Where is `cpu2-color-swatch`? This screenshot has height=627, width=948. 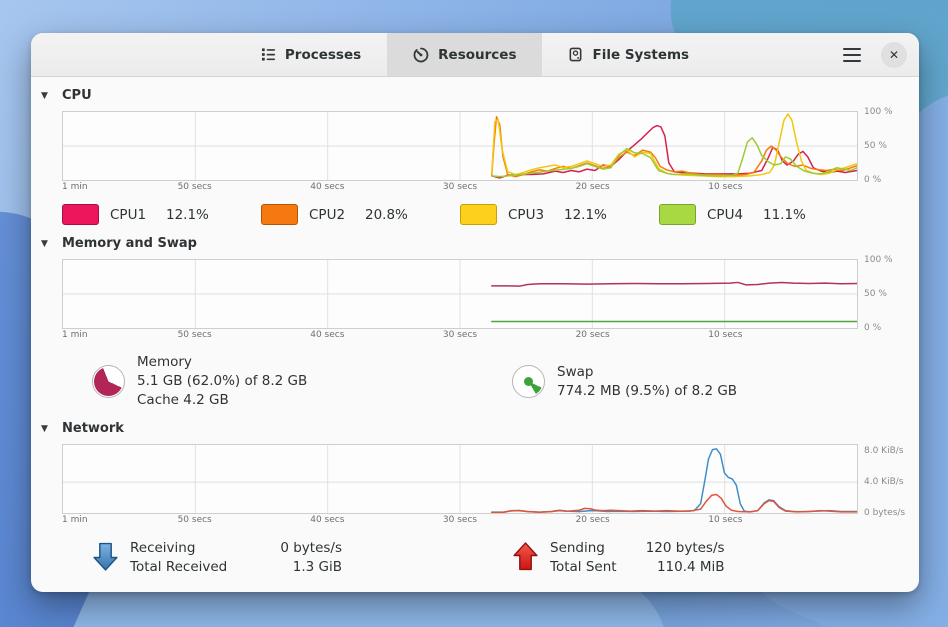 cpu2-color-swatch is located at coordinates (279, 214).